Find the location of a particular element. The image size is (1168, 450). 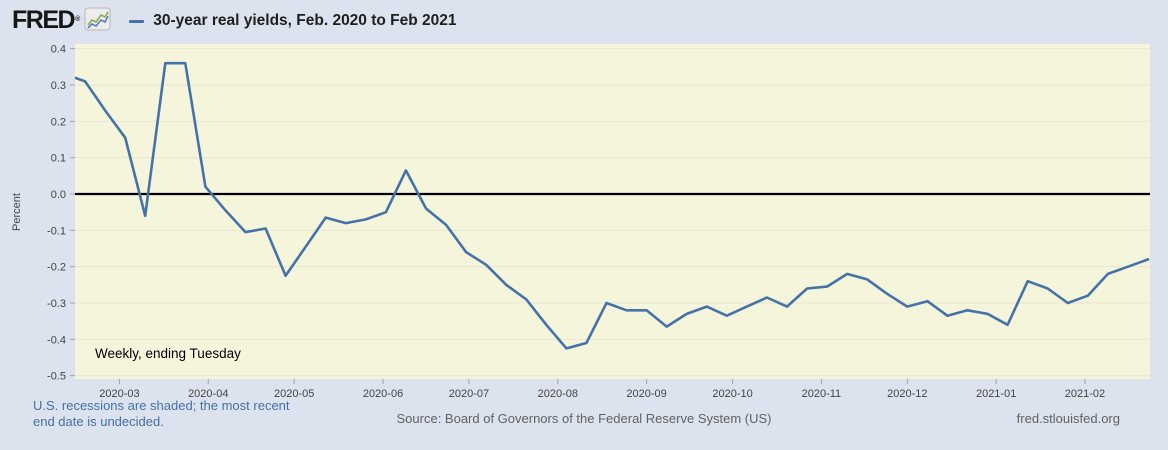

y-tick-label: -0.5 is located at coordinates (56, 377).